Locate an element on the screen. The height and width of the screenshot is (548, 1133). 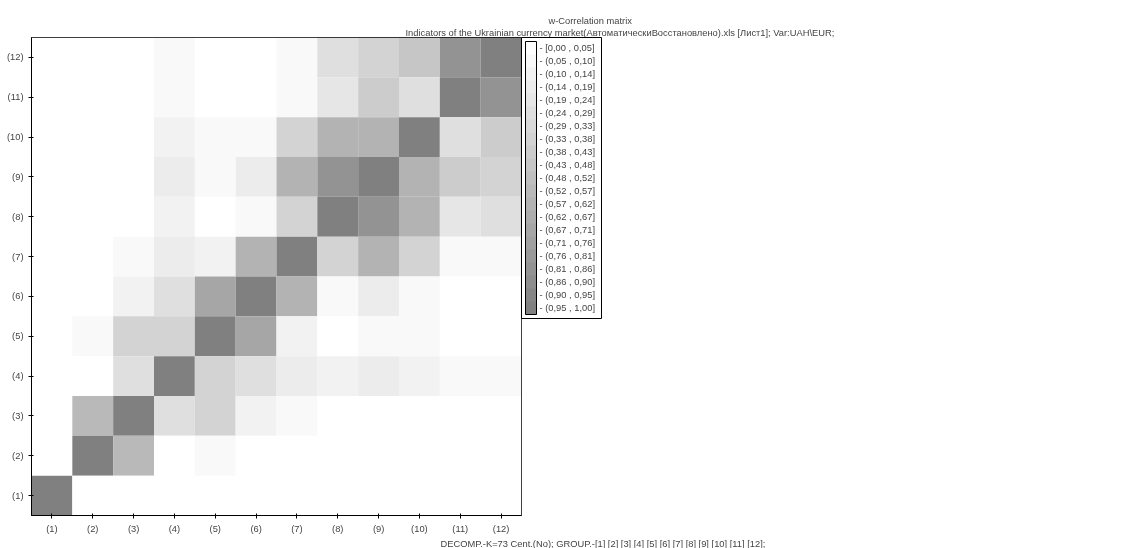
color-bar-label: - [0,00 , 0,05] is located at coordinates (567, 48).